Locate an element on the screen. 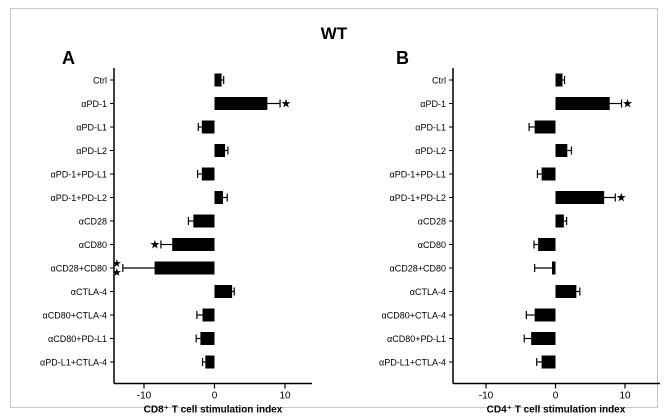 This screenshot has width=668, height=416. x-axis-label: CD8⁺ T cell stimulation index is located at coordinates (213, 410).